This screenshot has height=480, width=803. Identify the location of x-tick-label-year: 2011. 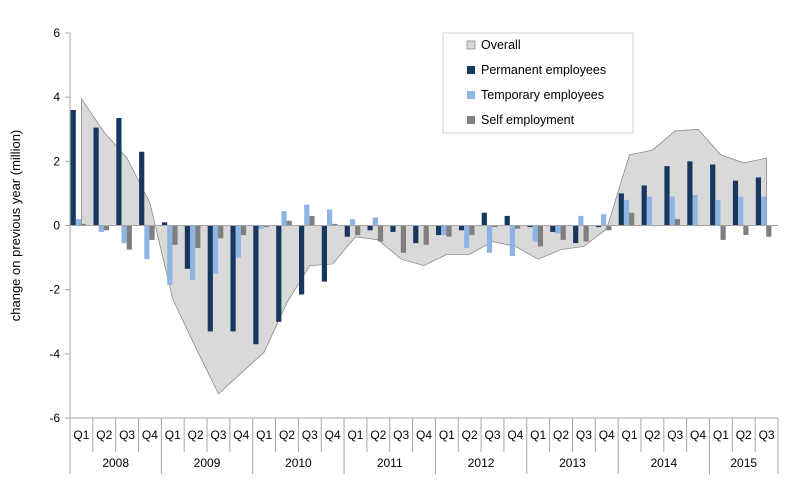
(390, 463).